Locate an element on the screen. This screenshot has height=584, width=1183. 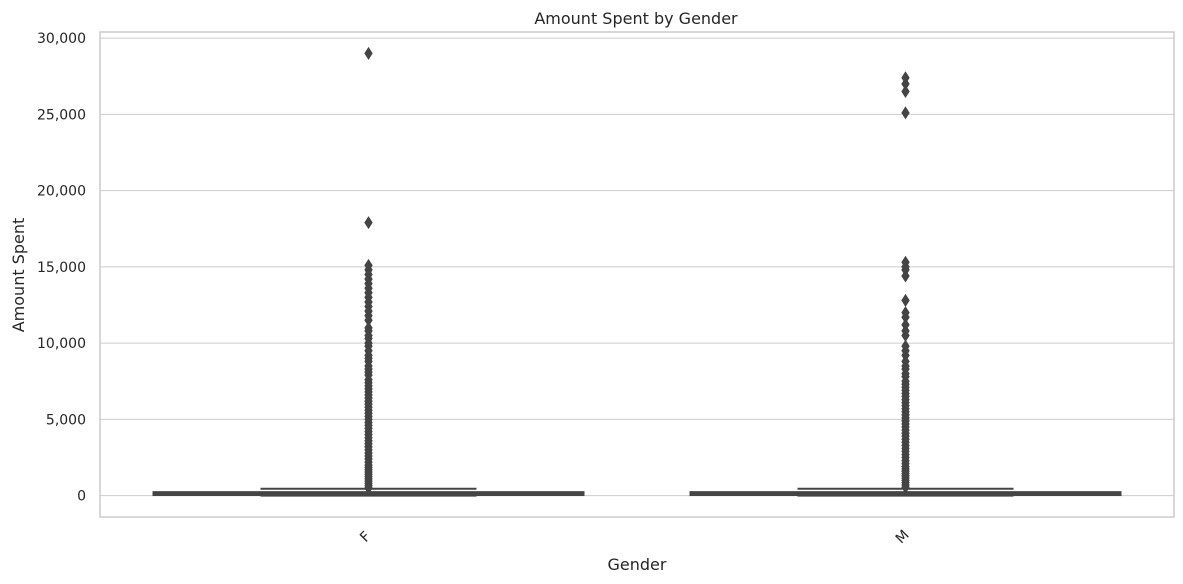
y-tick-label: 15,000 is located at coordinates (61, 268).